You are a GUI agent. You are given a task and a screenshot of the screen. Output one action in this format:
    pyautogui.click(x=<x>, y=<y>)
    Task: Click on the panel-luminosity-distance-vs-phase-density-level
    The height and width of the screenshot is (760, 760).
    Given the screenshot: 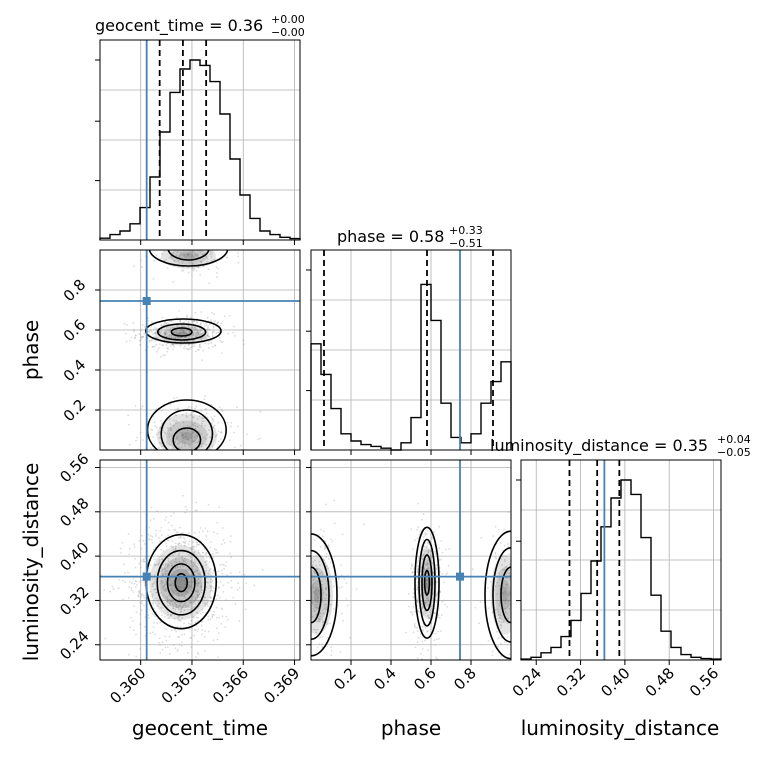 What is the action you would take?
    pyautogui.click(x=319, y=595)
    